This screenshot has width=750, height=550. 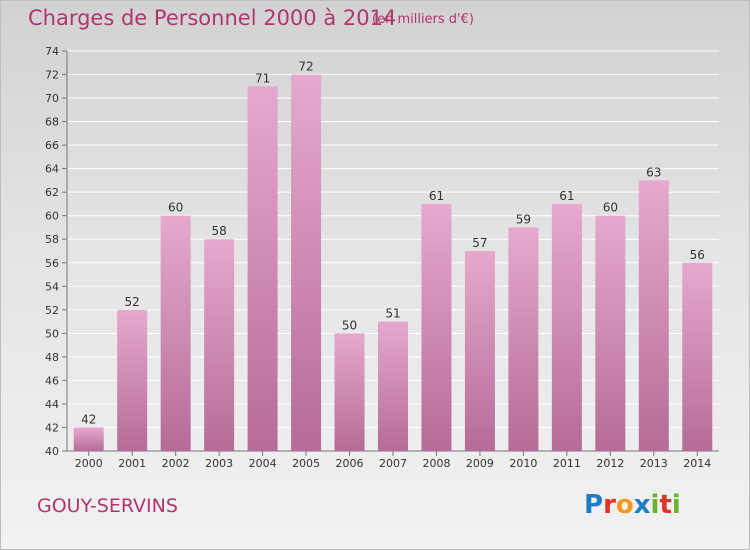 What do you see at coordinates (697, 356) in the screenshot?
I see `bar-2014` at bounding box center [697, 356].